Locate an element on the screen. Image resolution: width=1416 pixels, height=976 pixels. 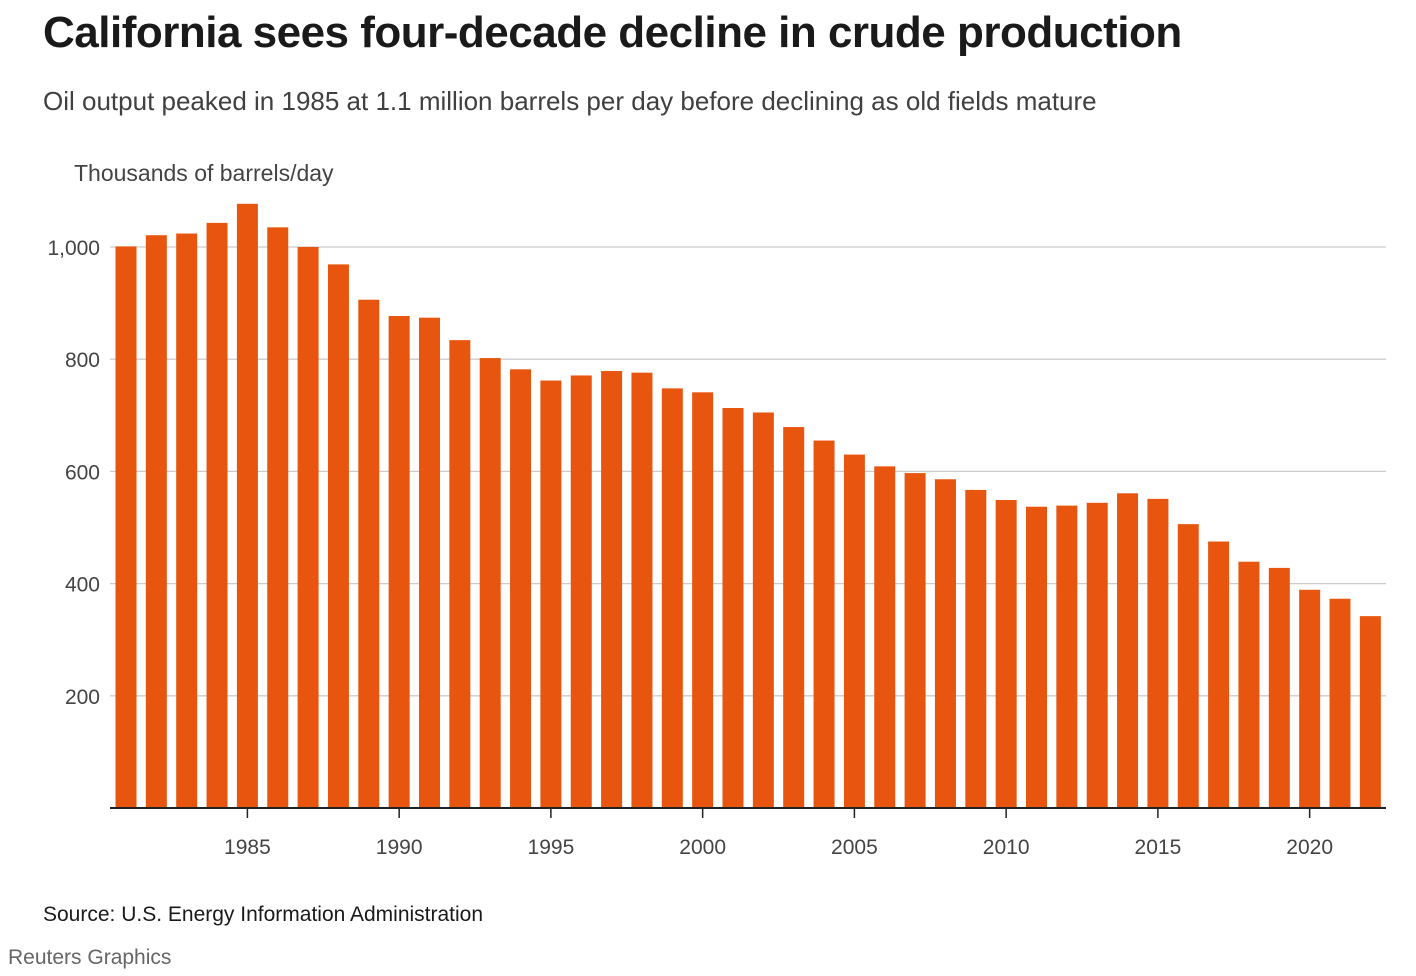
bar-2003 is located at coordinates (794, 617).